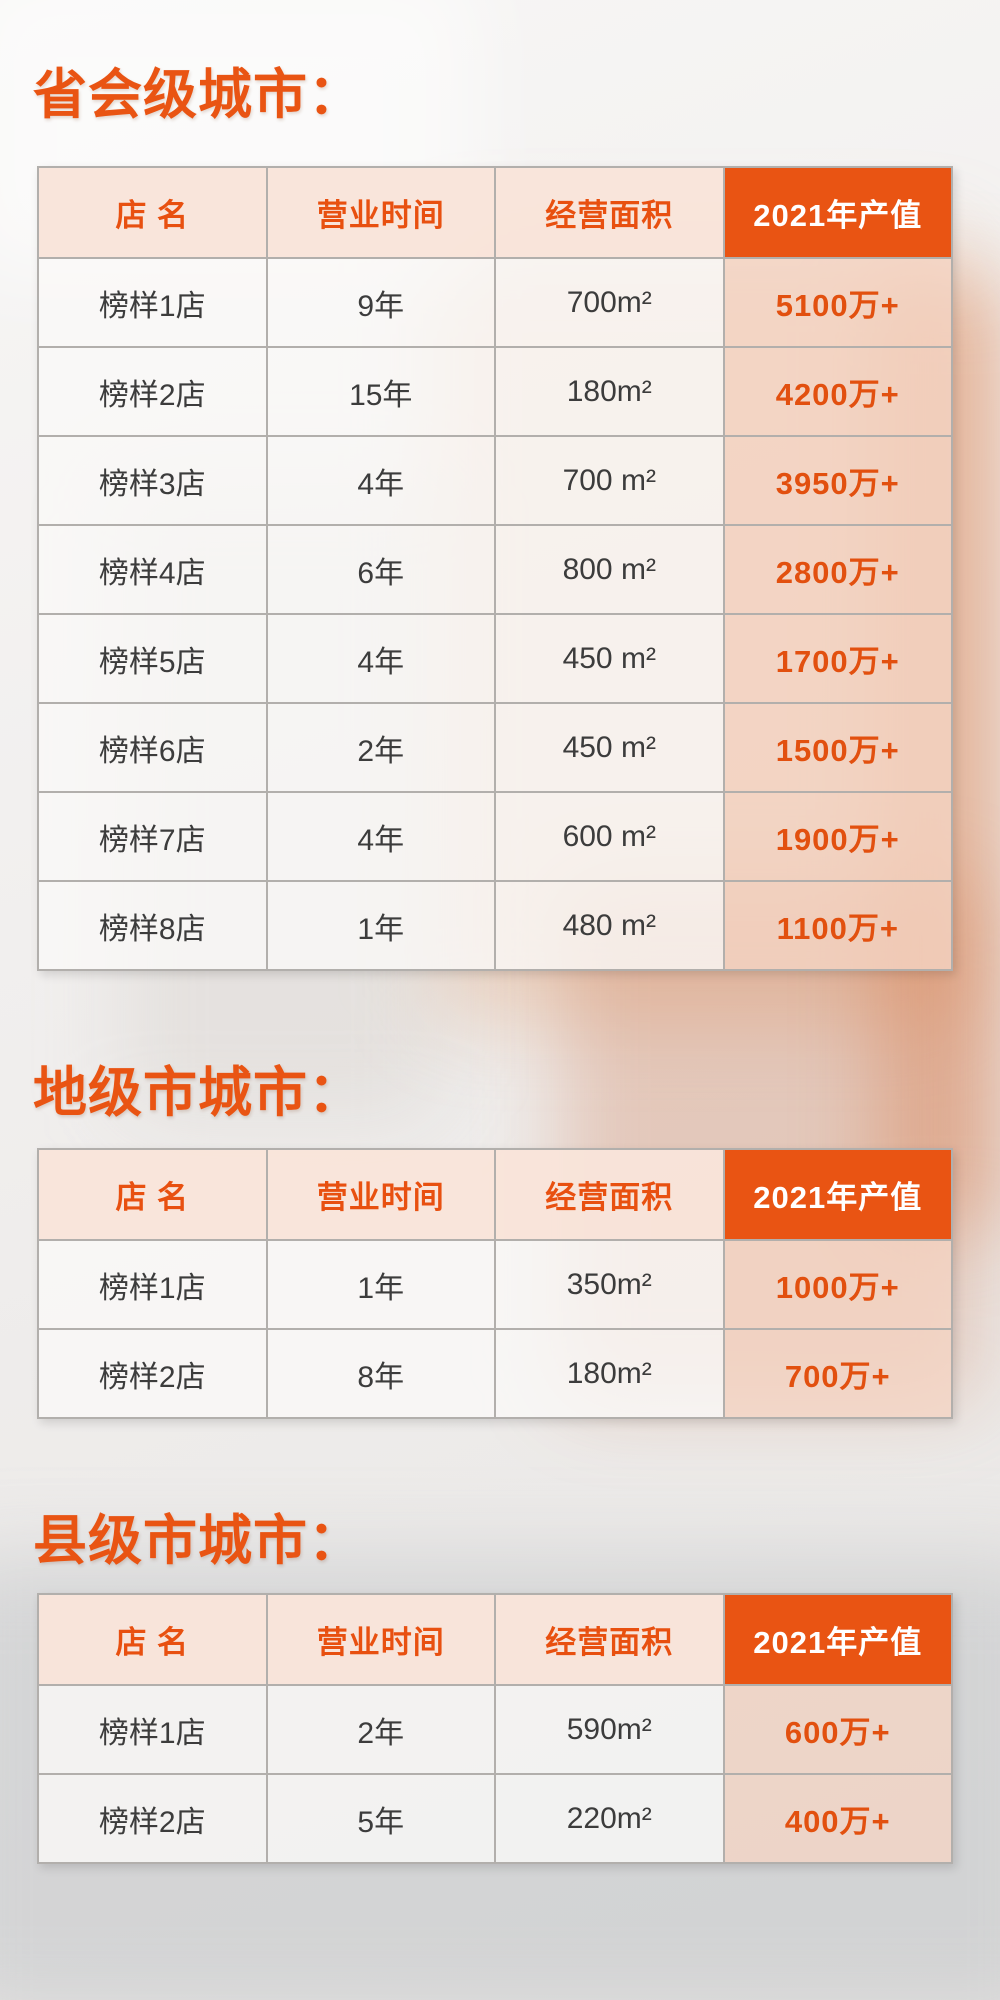  Describe the element at coordinates (609, 1284) in the screenshot. I see `data-cell: 350m²` at that location.